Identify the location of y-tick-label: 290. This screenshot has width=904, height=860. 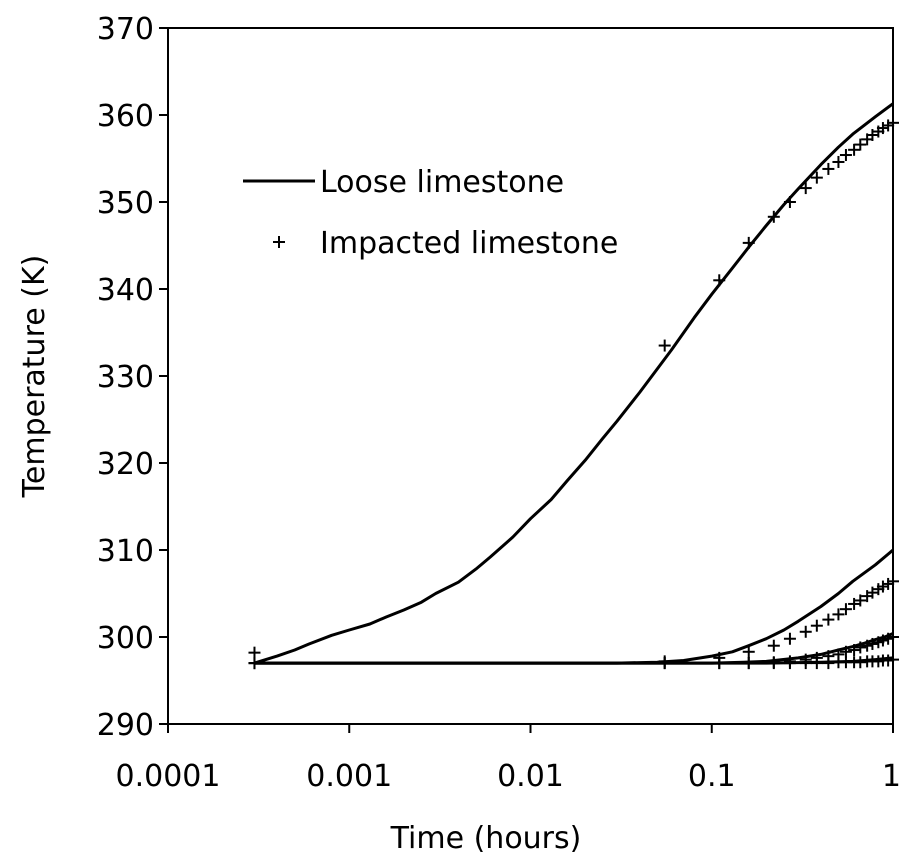
(125, 725).